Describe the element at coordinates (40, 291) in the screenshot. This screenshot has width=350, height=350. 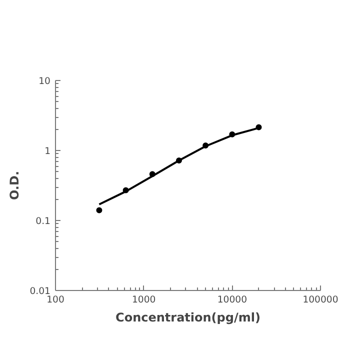
I see `y-tick-label: 0.01` at that location.